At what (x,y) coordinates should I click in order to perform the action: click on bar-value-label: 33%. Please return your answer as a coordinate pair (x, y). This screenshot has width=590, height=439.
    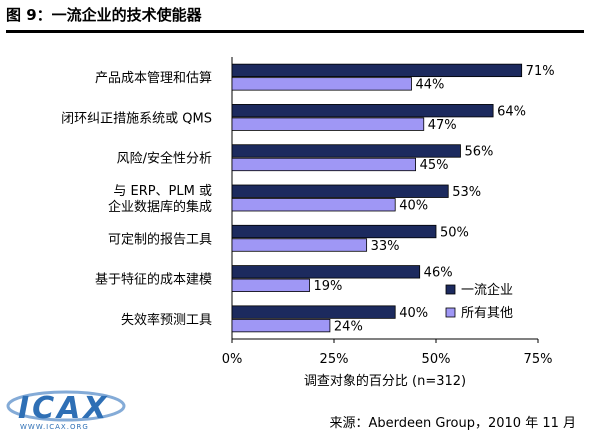
    Looking at the image, I should click on (385, 246).